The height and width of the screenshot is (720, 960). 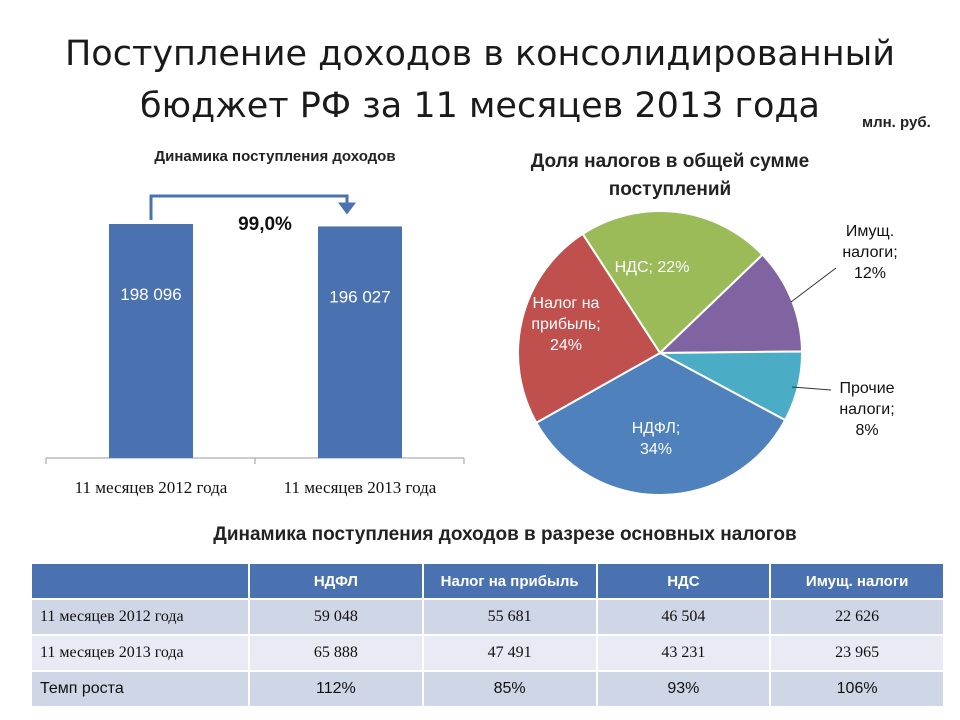 I want to click on table-cell: 93%, so click(x=683, y=689).